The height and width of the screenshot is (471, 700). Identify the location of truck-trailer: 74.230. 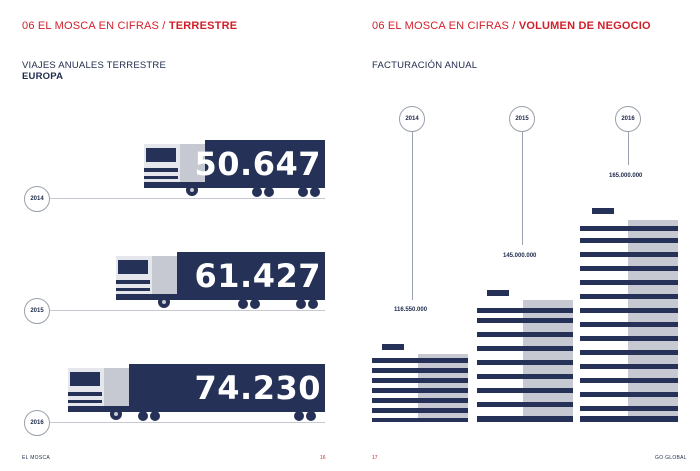
(227, 388).